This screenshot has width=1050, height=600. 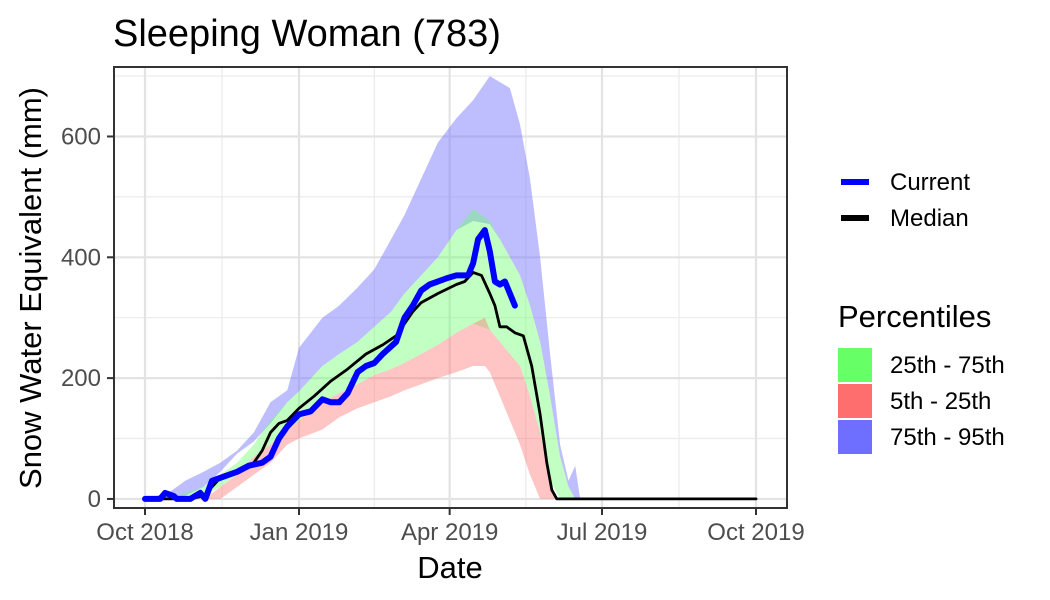 I want to click on y-tick-label: 200, so click(x=81, y=378).